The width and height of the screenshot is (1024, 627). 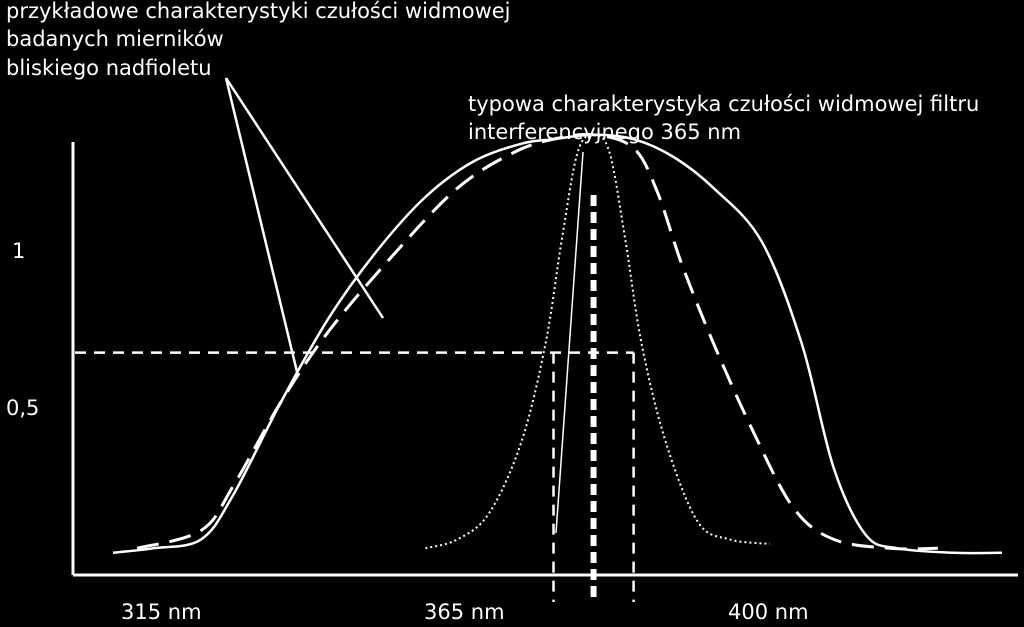 I want to click on x-tick-label-315: 315 nm, so click(x=161, y=612).